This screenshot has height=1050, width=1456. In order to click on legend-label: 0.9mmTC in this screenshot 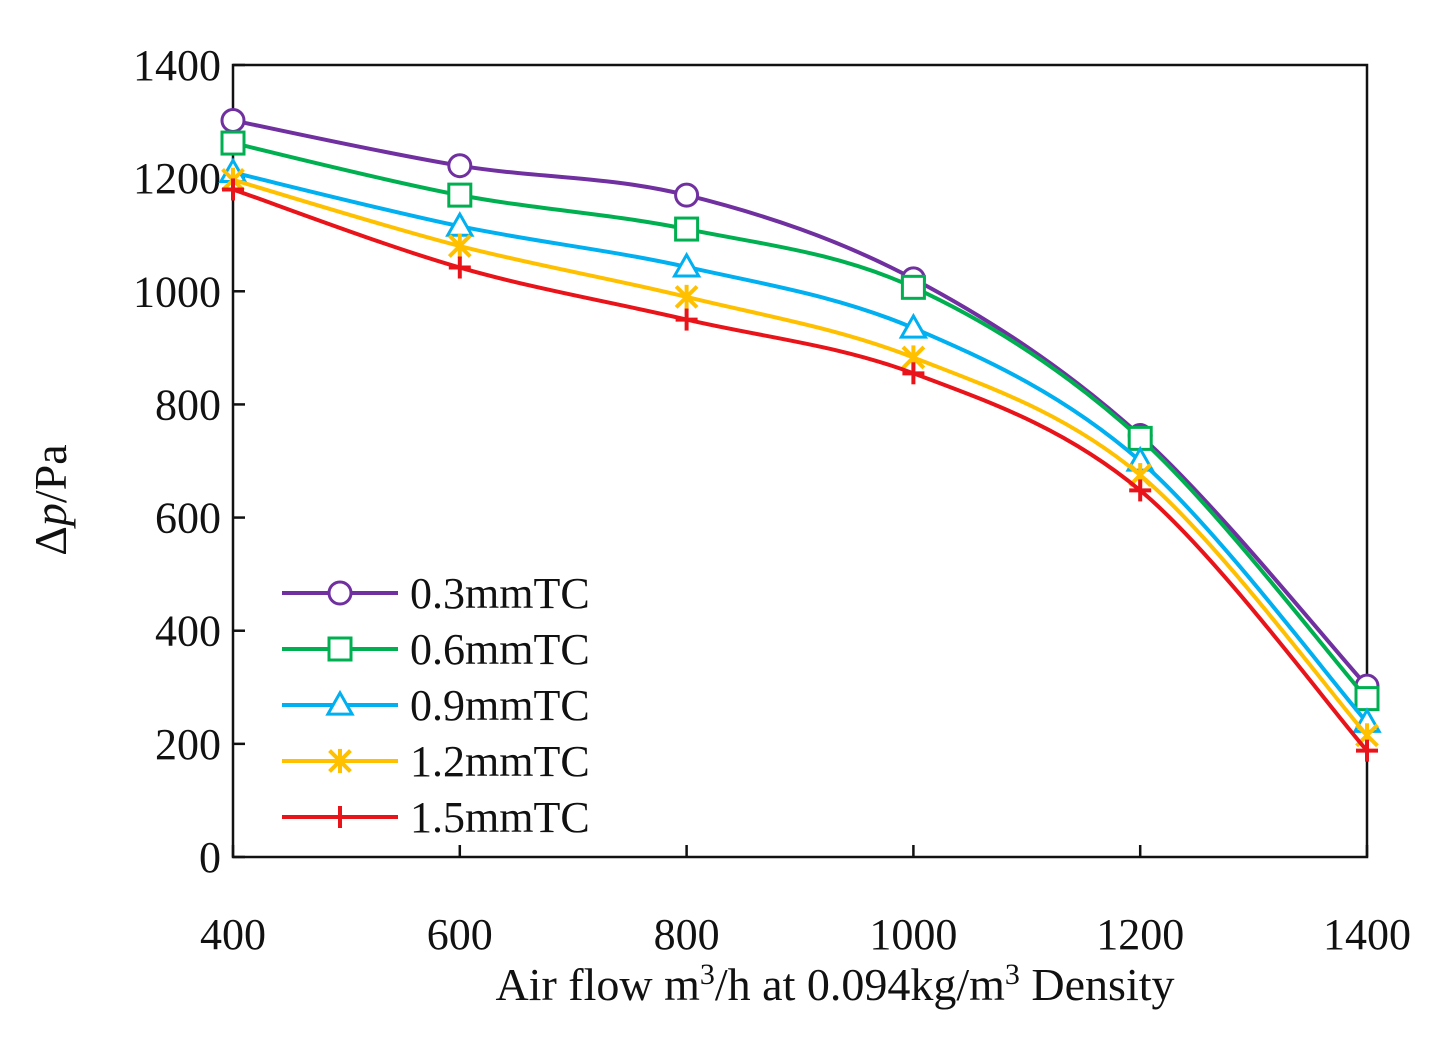, I will do `click(500, 705)`.